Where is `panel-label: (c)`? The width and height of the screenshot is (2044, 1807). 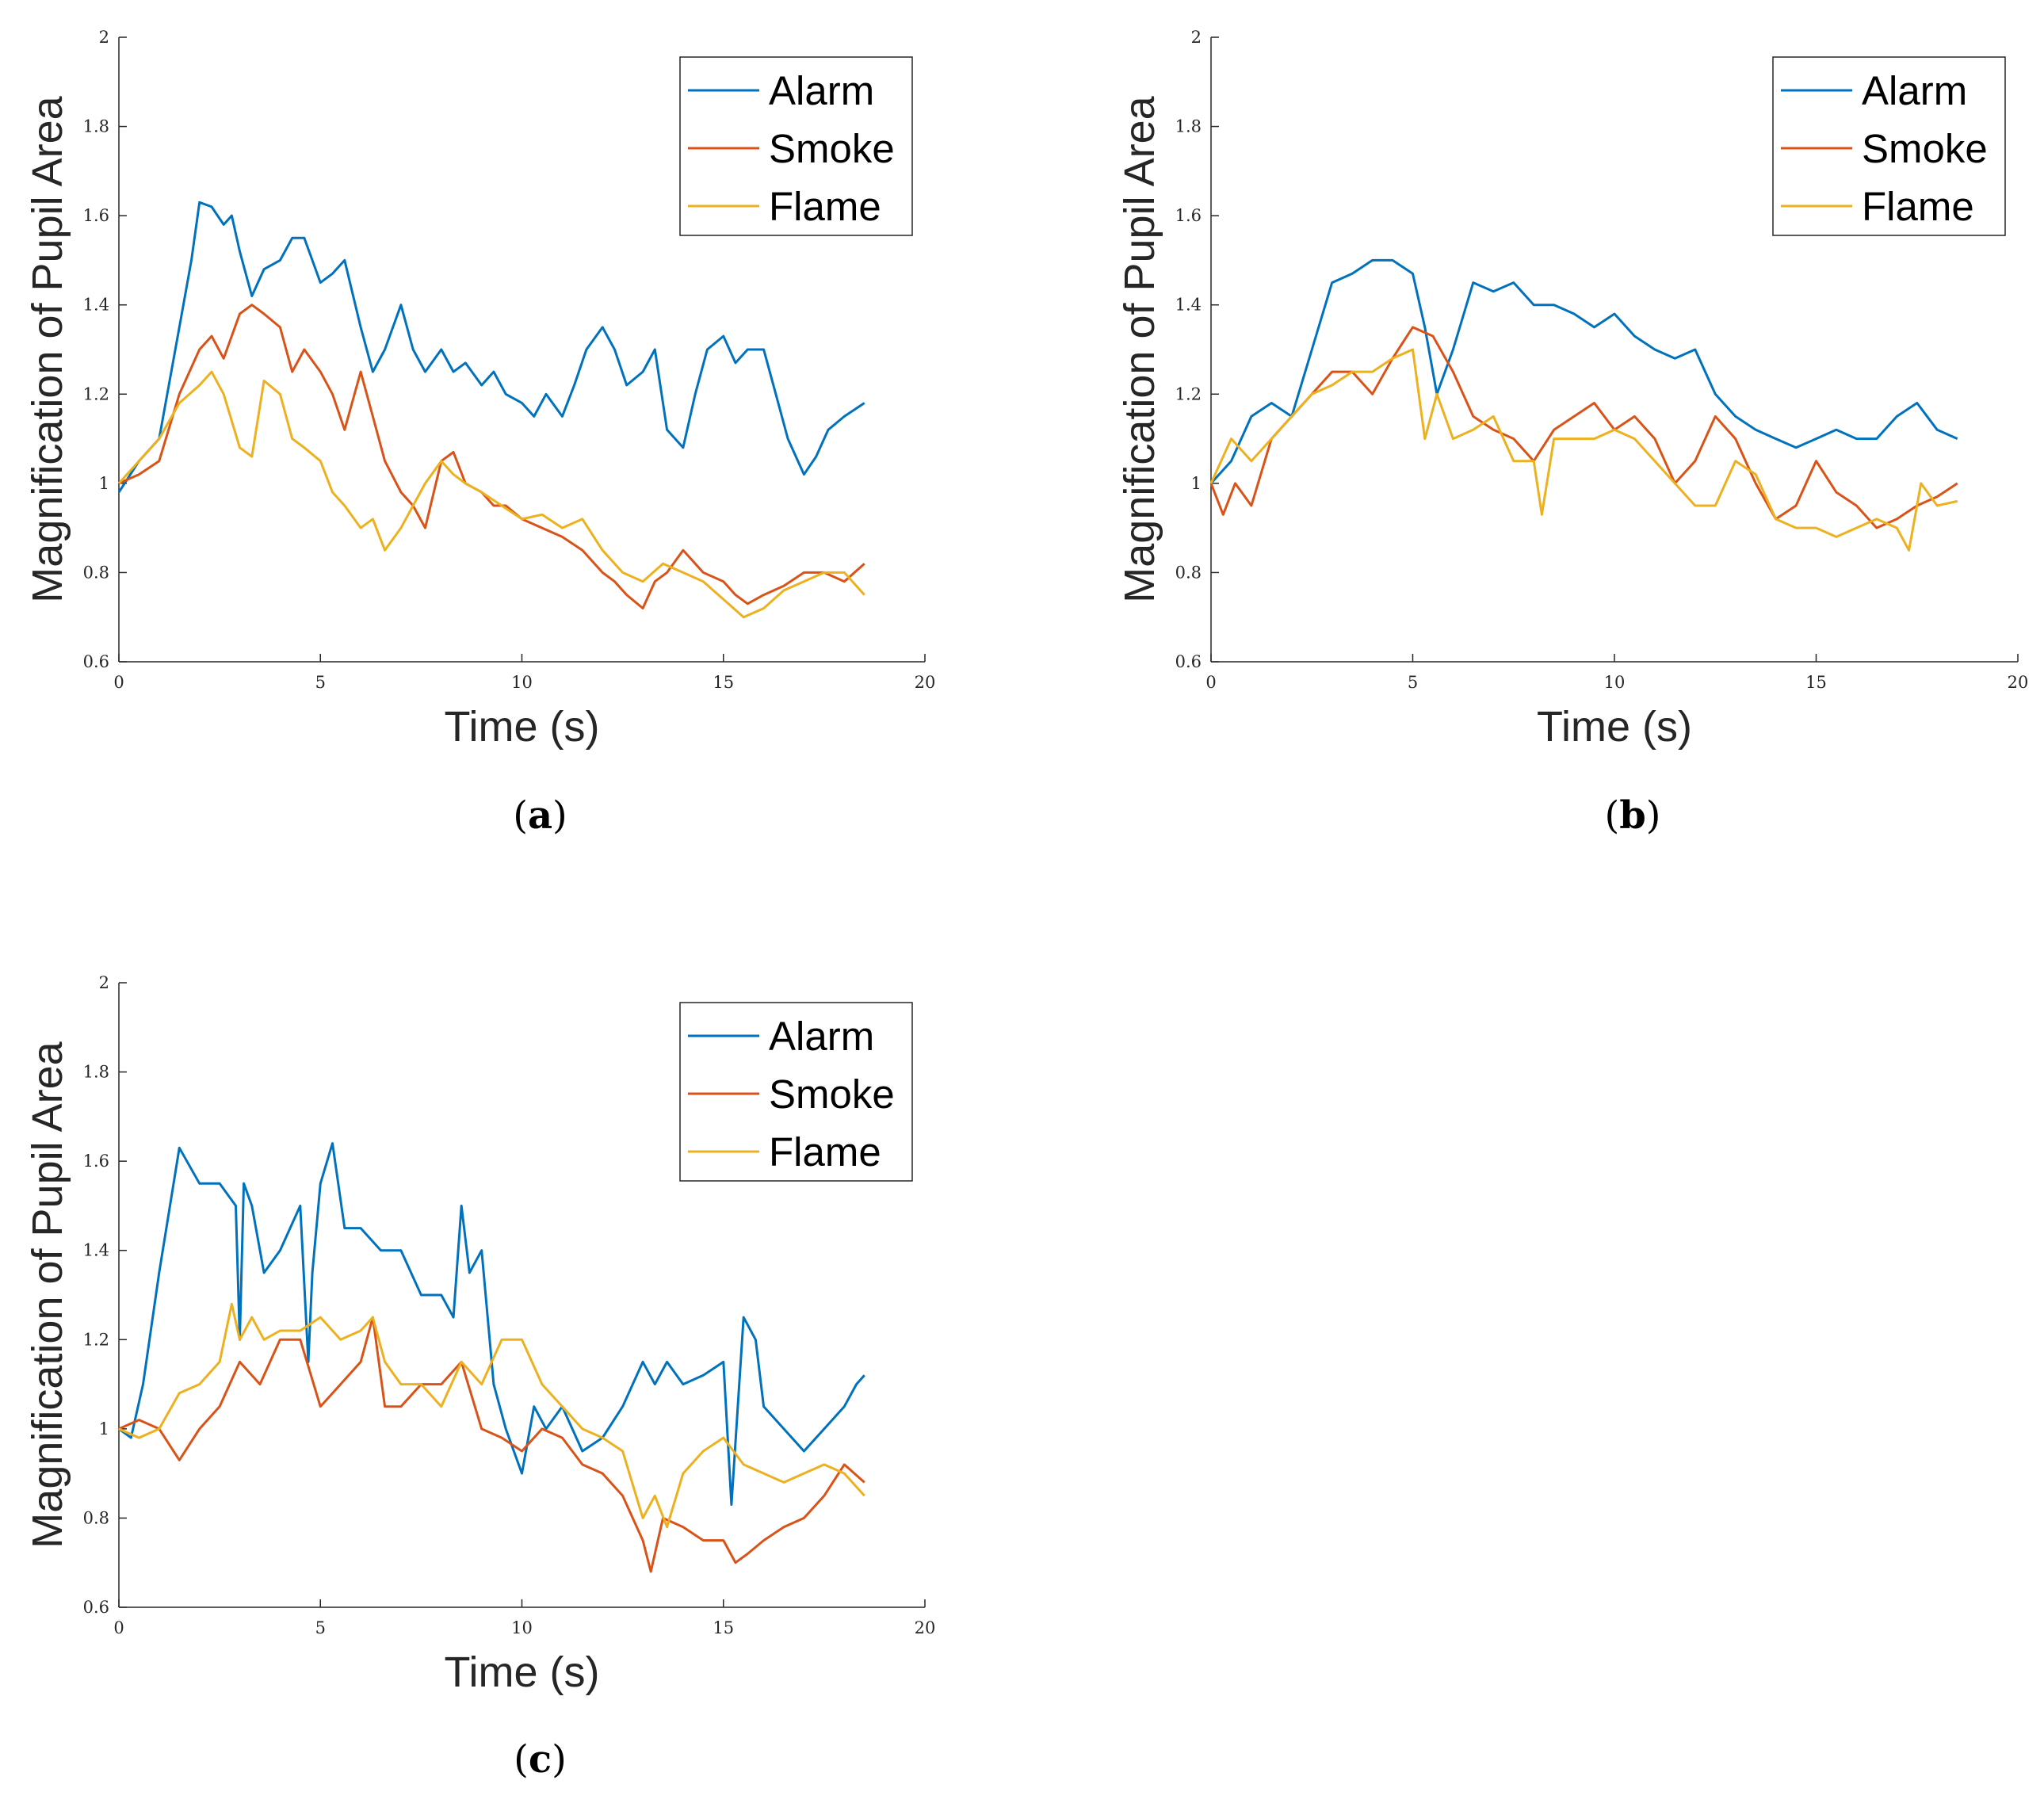 panel-label: (c) is located at coordinates (541, 1759).